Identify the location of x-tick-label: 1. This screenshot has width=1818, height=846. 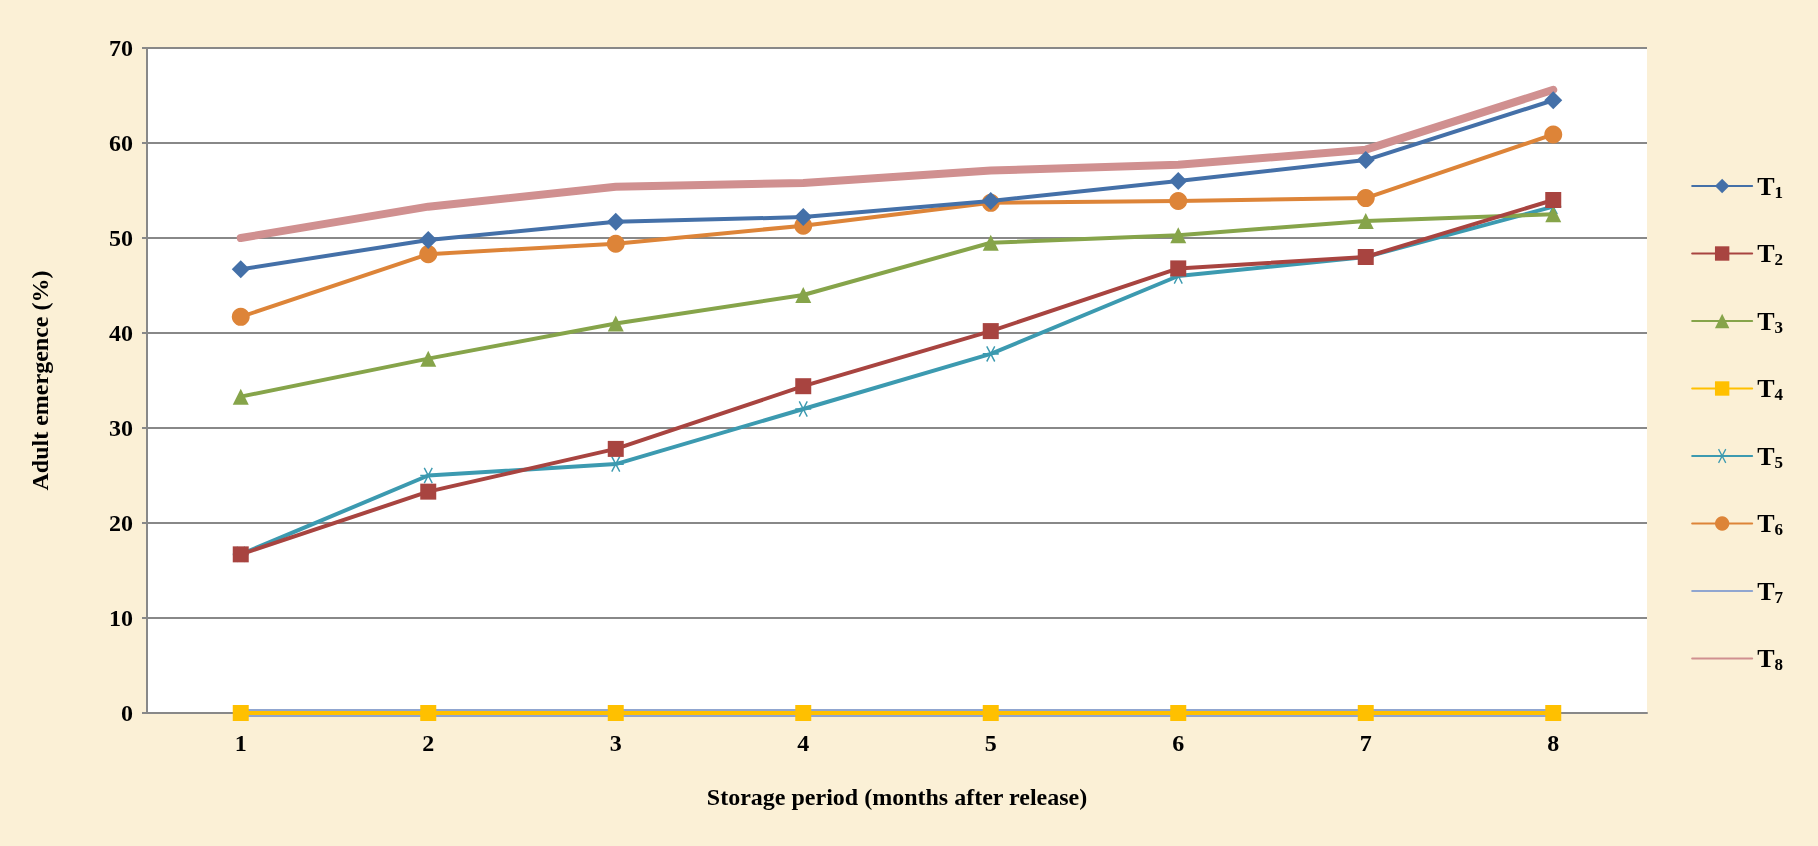
(240, 743).